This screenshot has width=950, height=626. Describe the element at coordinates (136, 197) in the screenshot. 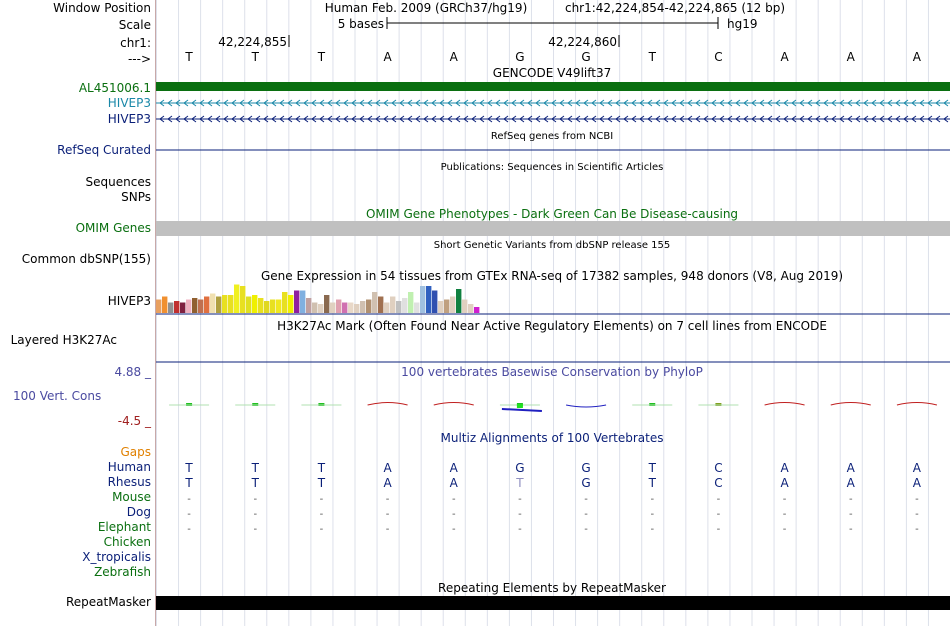

I see `track-label-snps: SNPs` at that location.